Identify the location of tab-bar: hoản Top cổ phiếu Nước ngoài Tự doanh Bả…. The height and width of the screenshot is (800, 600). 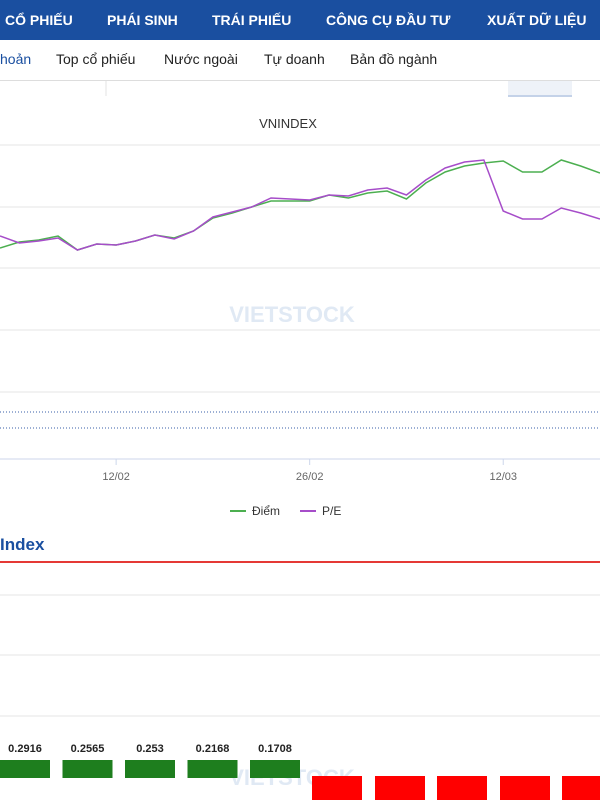
(300, 60).